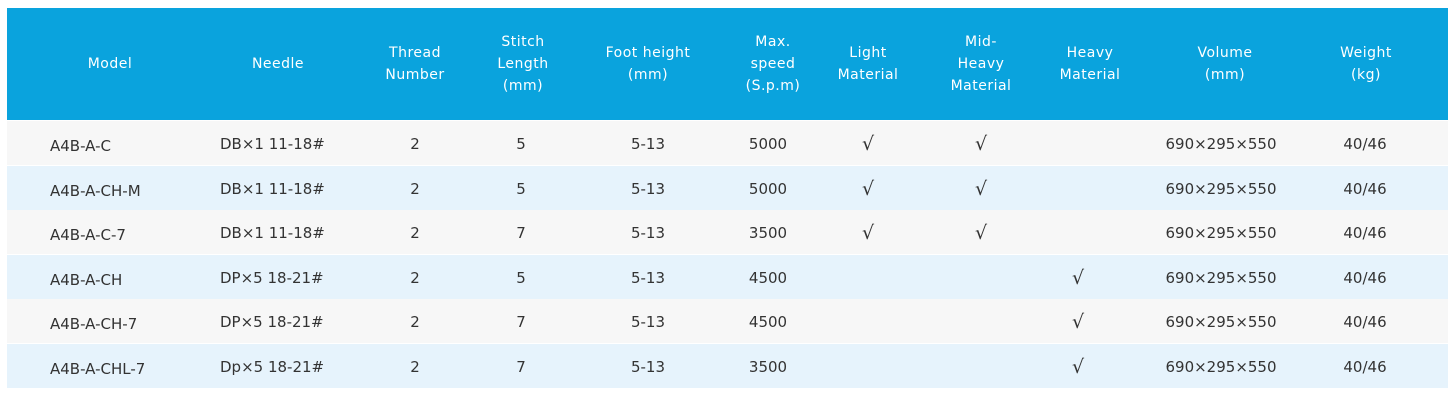 The width and height of the screenshot is (1456, 401). What do you see at coordinates (98, 368) in the screenshot?
I see `table-cell: A4B-A-CHL-7` at bounding box center [98, 368].